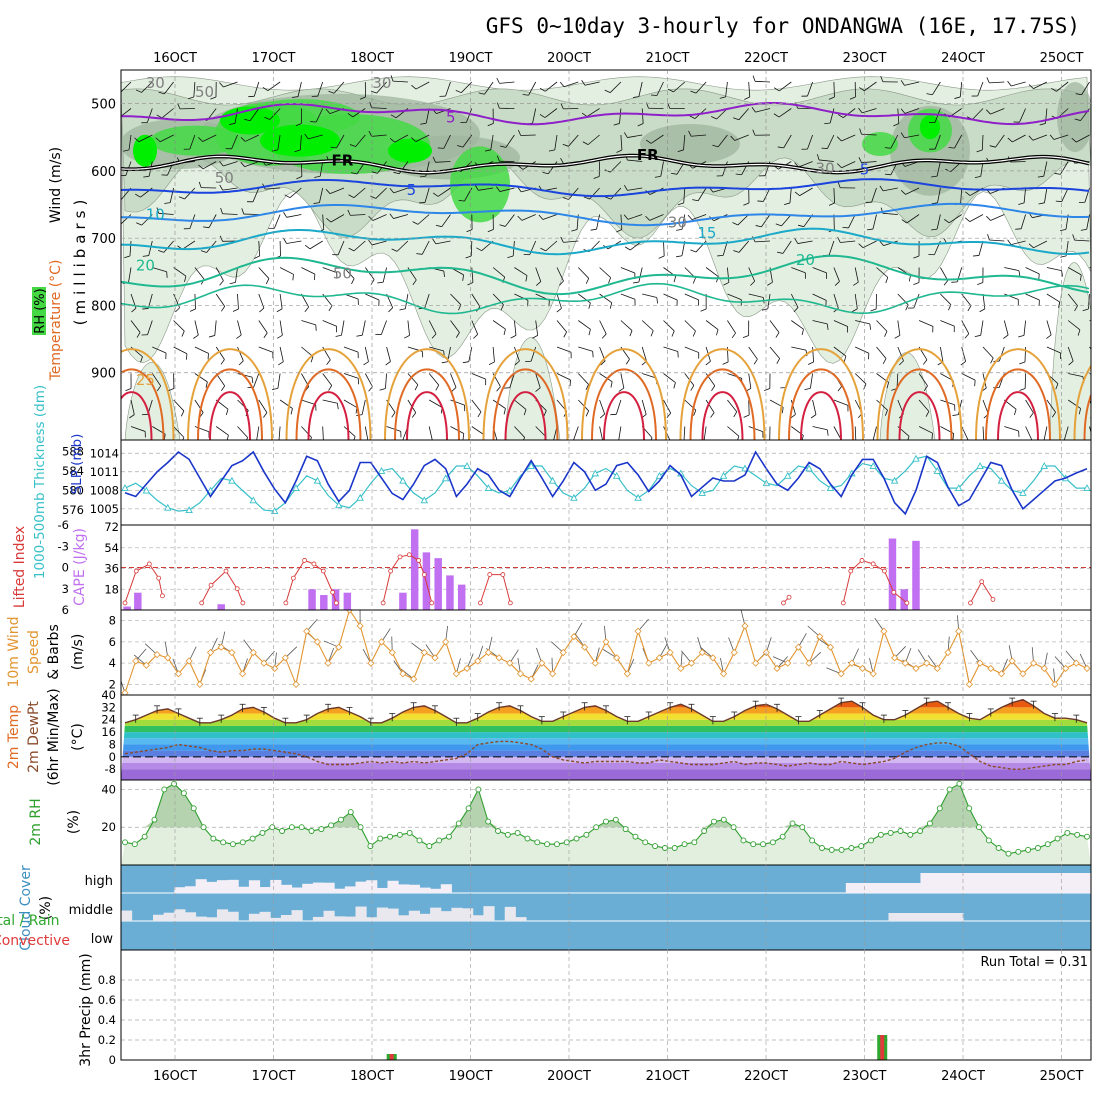  Describe the element at coordinates (766, 1076) in the screenshot. I see `bottom-time-tick-label: 22OCT` at that location.